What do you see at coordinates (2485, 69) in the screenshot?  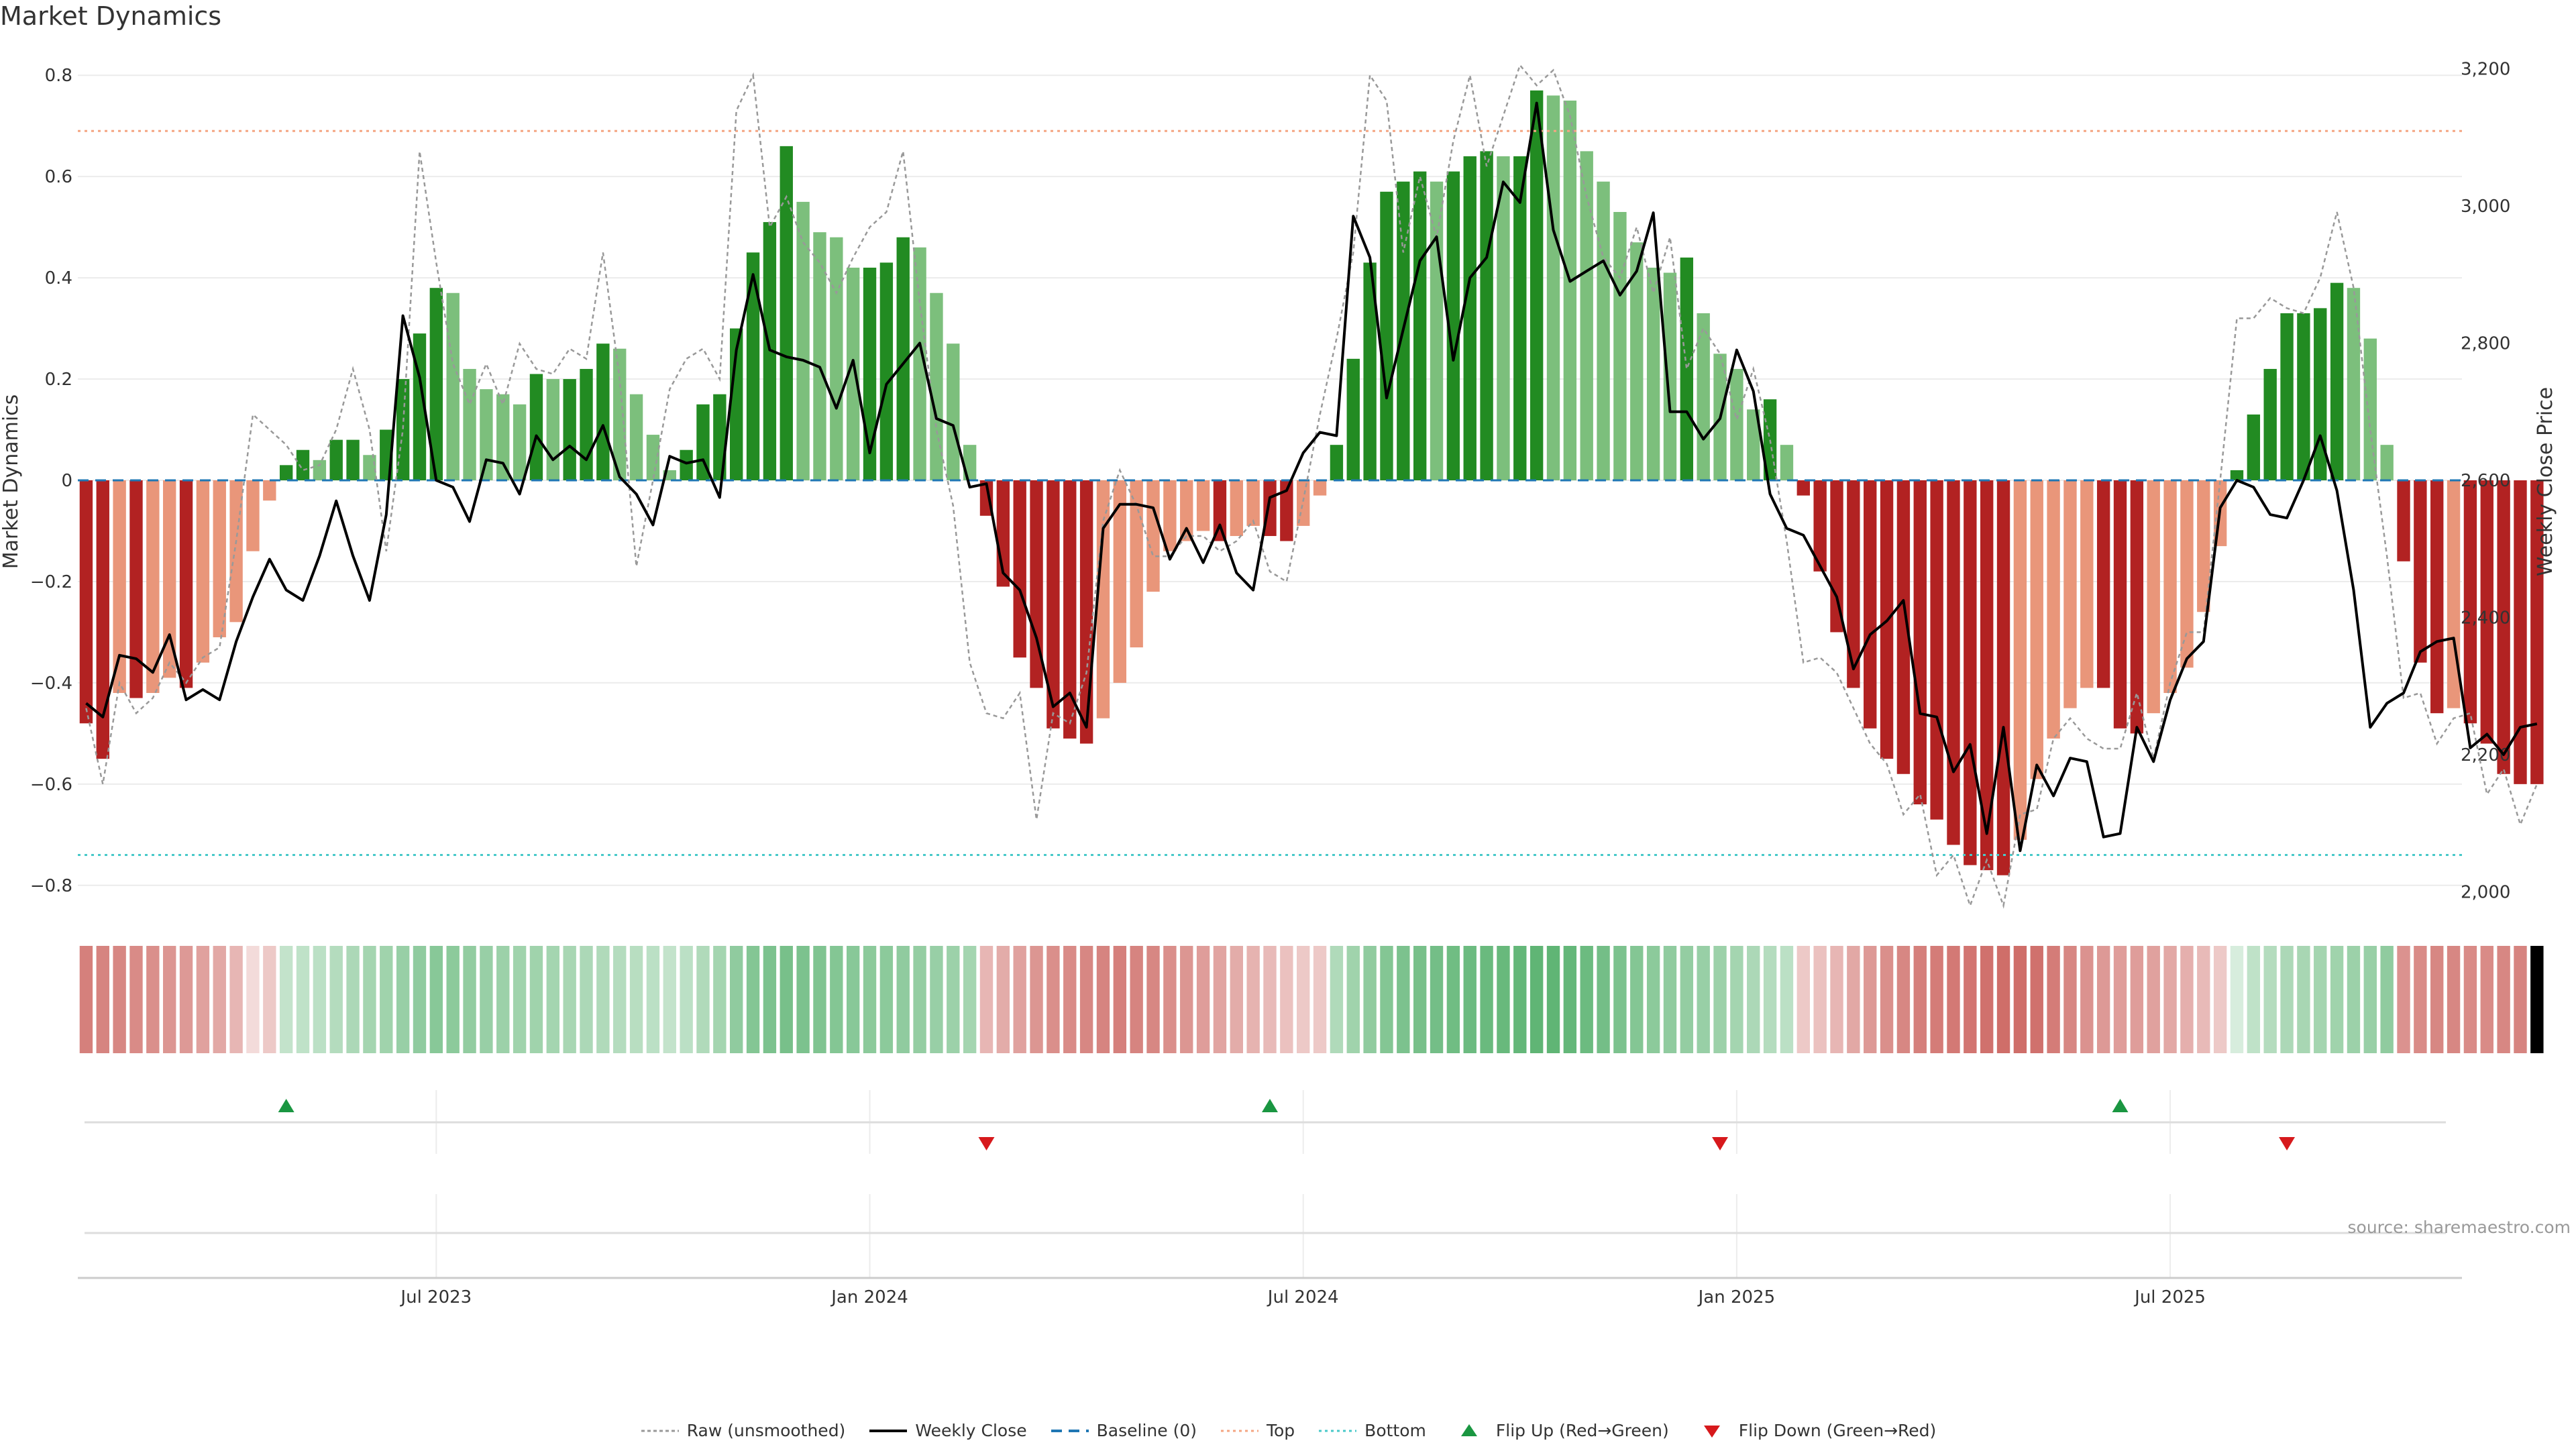 I see `y2-tick-label: 3,200` at bounding box center [2485, 69].